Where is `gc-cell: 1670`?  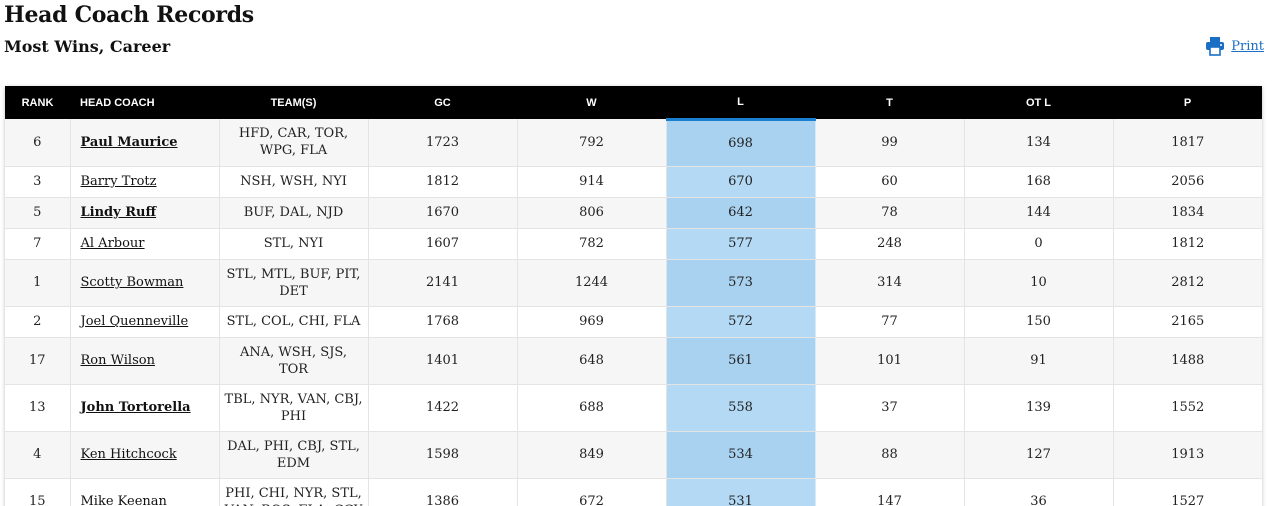
gc-cell: 1670 is located at coordinates (443, 213).